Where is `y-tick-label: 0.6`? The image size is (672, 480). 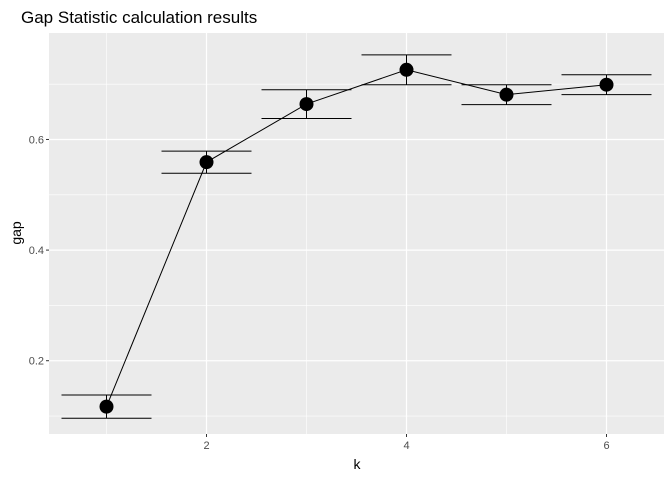
y-tick-label: 0.6 is located at coordinates (36, 140).